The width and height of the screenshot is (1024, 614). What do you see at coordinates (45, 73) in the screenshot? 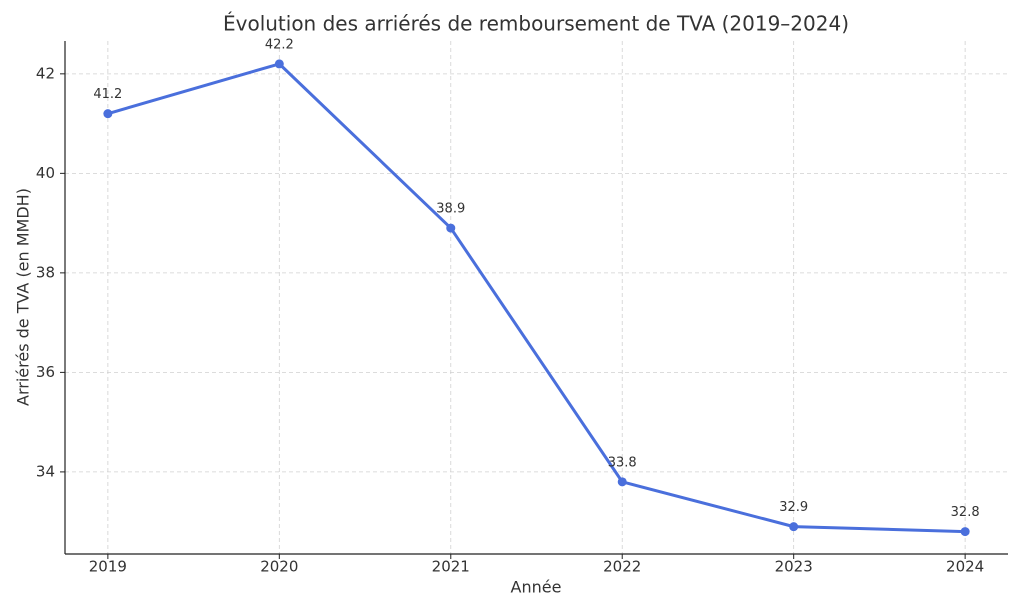
I see `y-tick-label: 42` at bounding box center [45, 73].